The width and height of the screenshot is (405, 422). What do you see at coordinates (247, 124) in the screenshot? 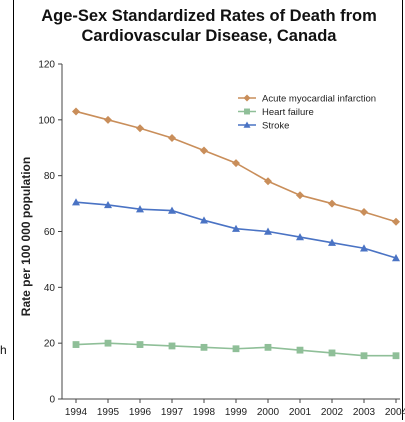
I see `legend-marker-stroke` at bounding box center [247, 124].